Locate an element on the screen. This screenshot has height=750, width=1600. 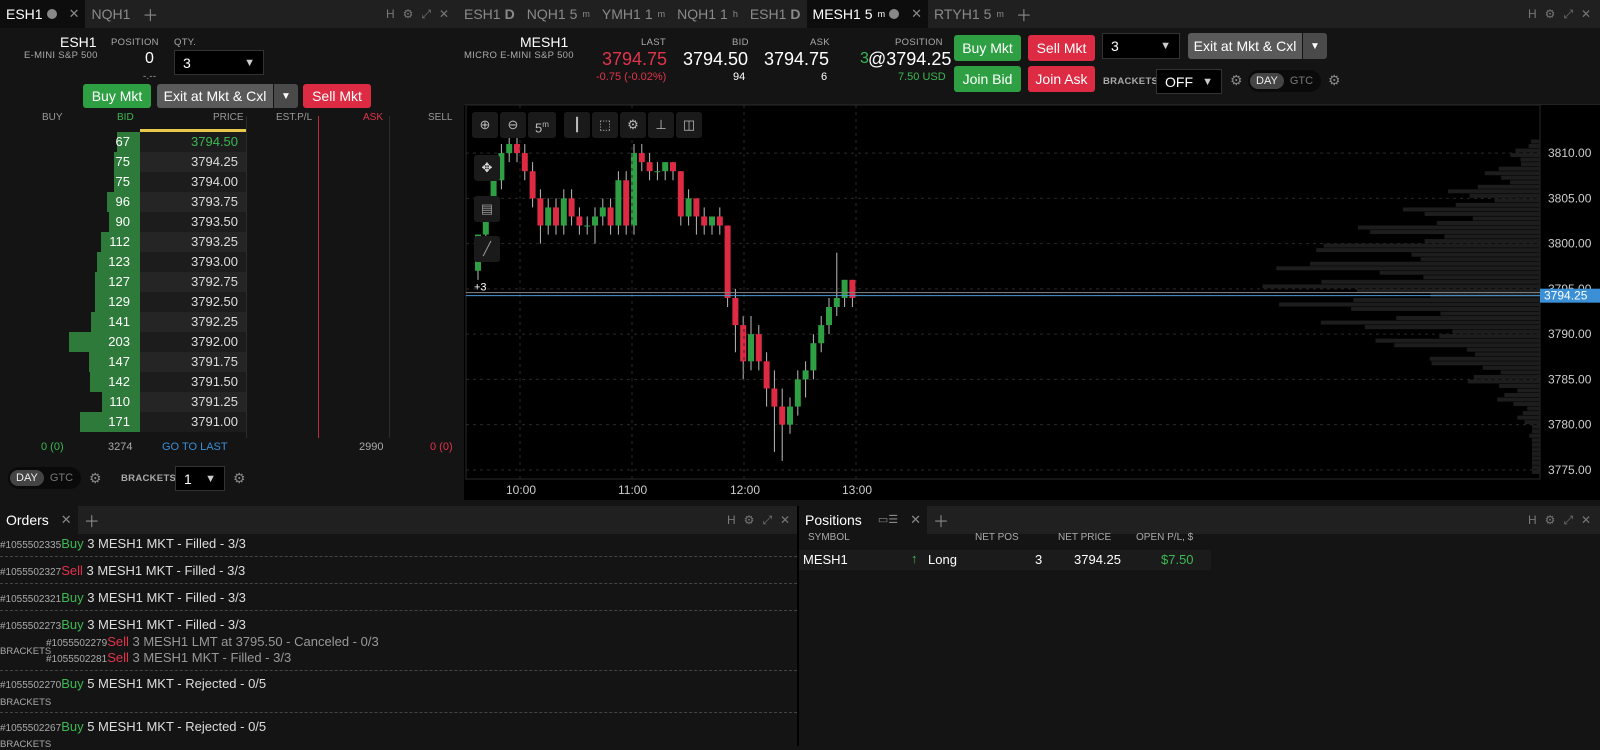
dom-exit-button: Exit at Mkt & Cxl is located at coordinates (215, 96).